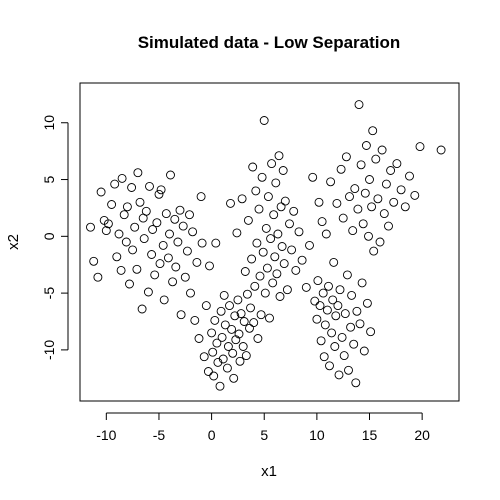 The height and width of the screenshot is (500, 500). I want to click on y-axis-label: x2, so click(13, 242).